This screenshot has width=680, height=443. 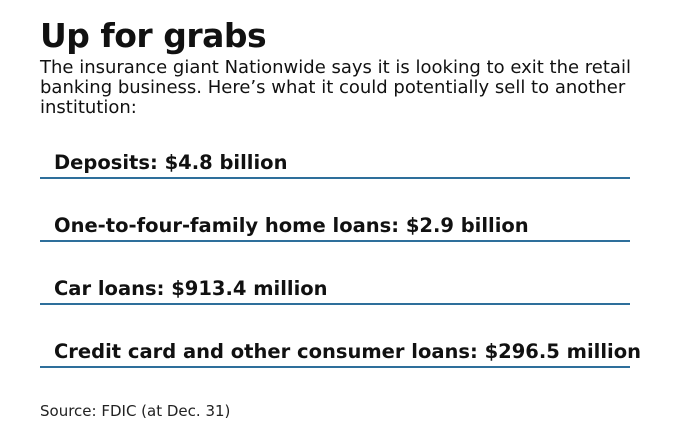 I want to click on asset-row-car-loans: Car loans: $913.4 million, so click(x=335, y=297).